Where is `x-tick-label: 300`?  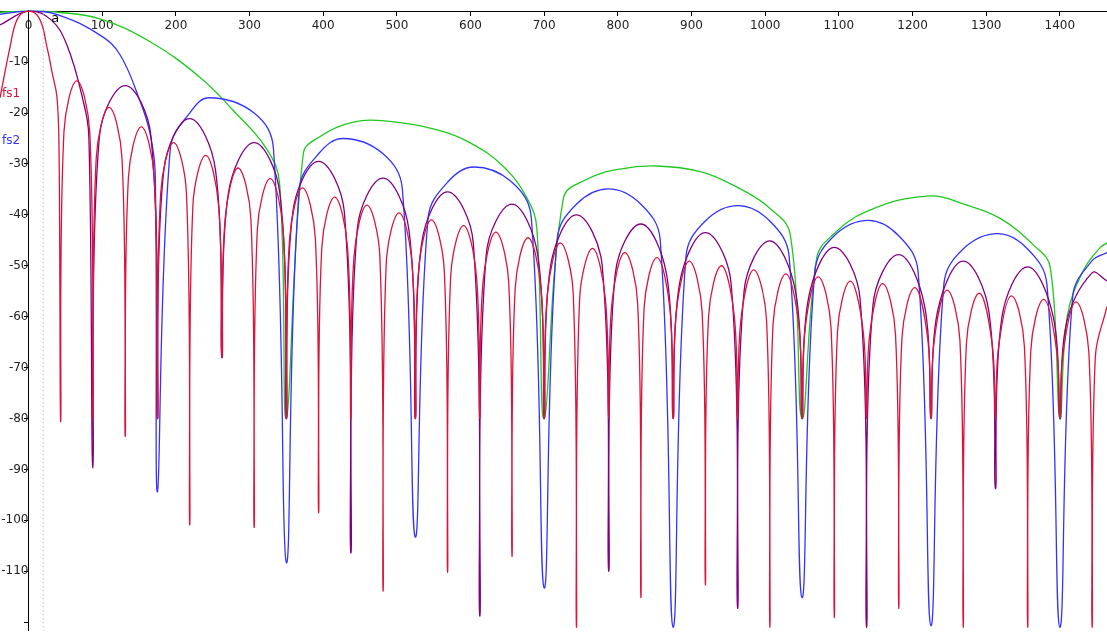 x-tick-label: 300 is located at coordinates (249, 24).